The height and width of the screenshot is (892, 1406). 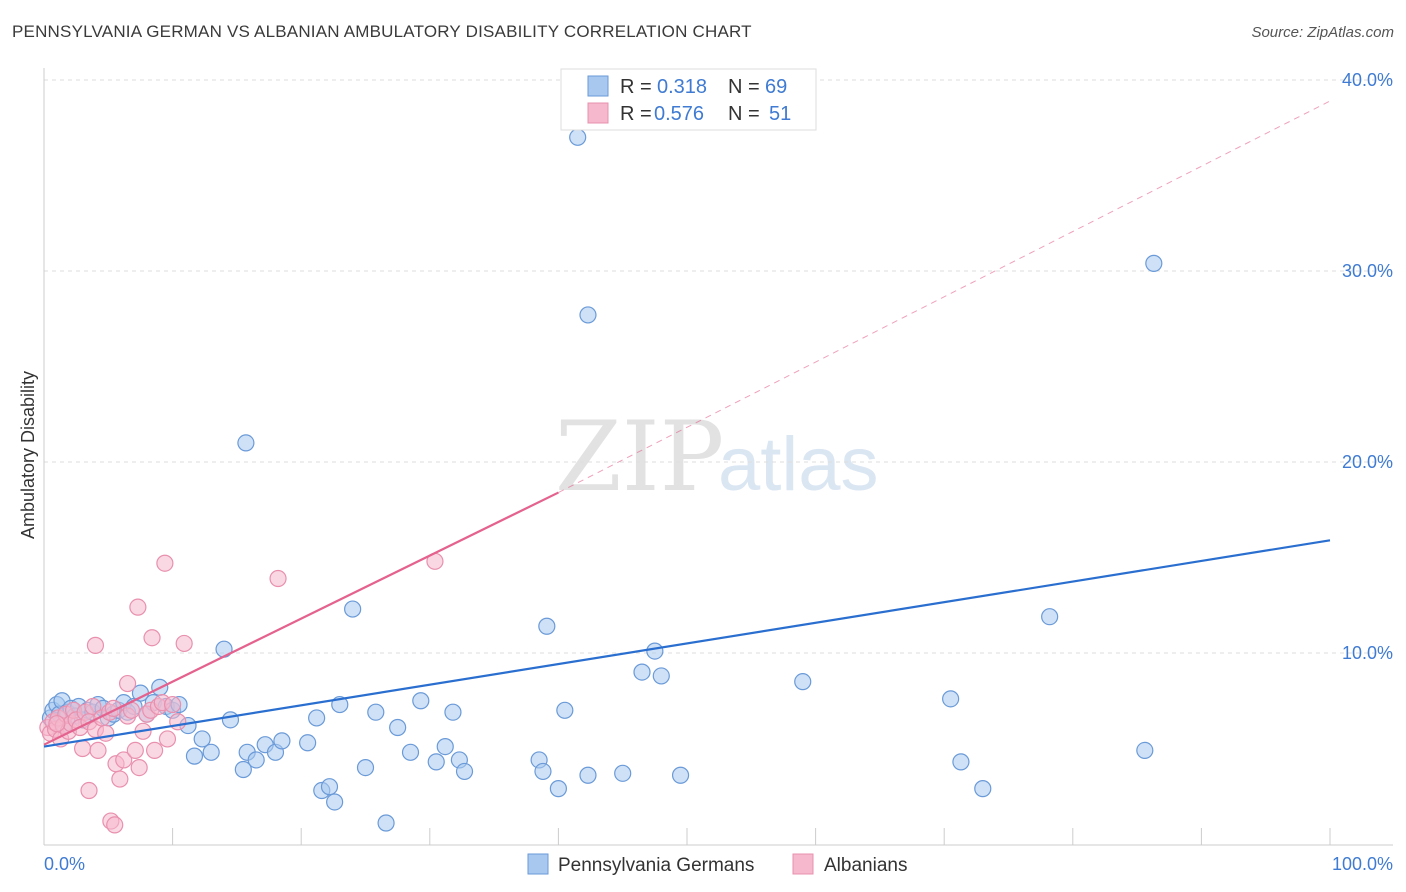 What do you see at coordinates (598, 113) in the screenshot?
I see `stats-legend-swatch-pink` at bounding box center [598, 113].